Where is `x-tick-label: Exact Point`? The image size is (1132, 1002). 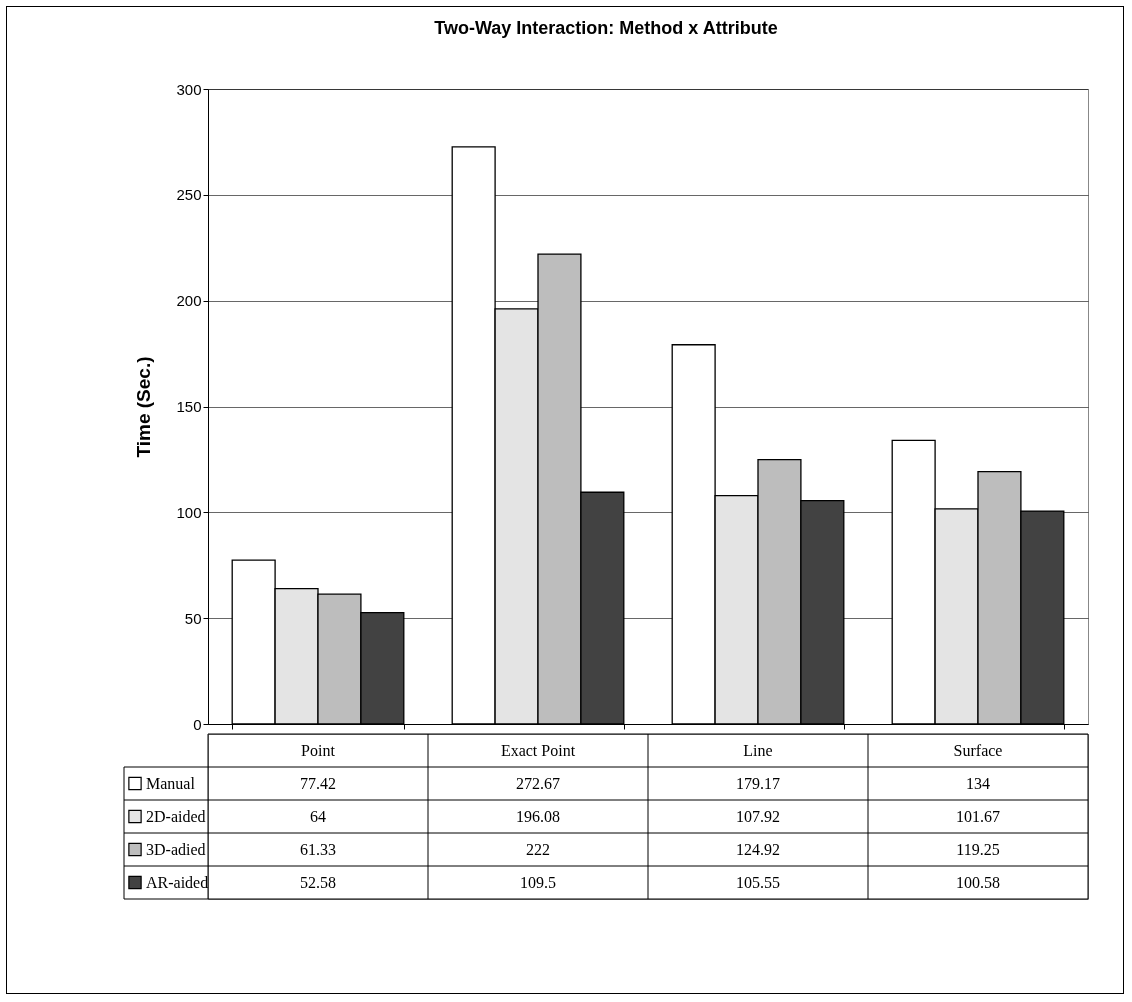
x-tick-label: Exact Point is located at coordinates (538, 750).